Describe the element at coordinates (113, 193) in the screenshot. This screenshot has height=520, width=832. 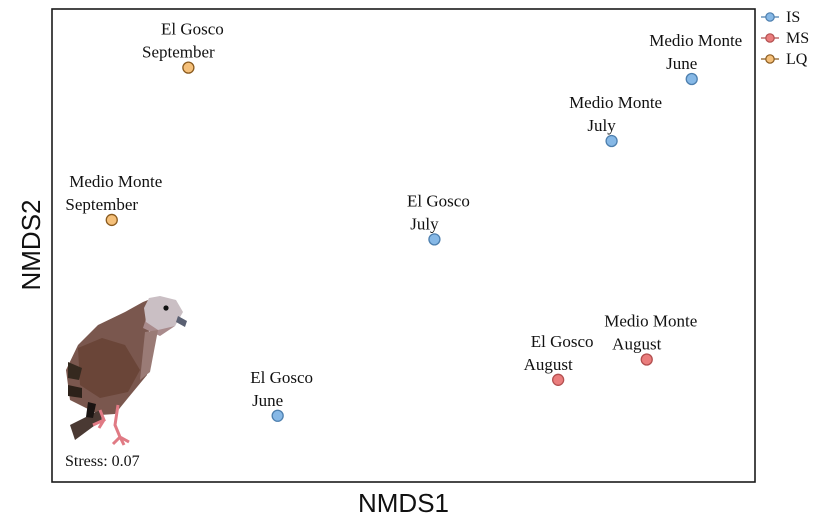
I see `point-label-medio-monte-september: Medio Monte September` at that location.